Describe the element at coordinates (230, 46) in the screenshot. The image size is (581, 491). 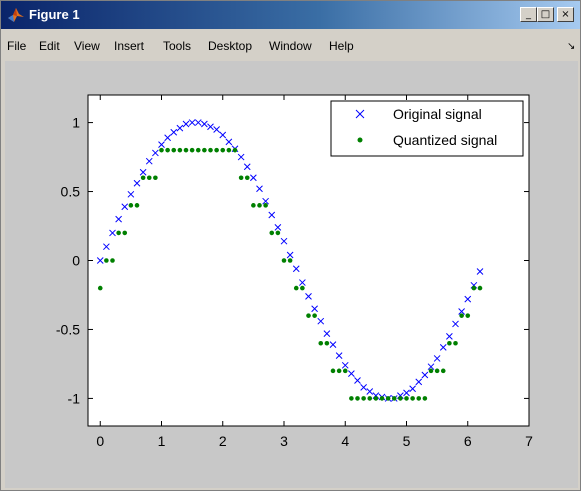
I see `menu-desktop: Desktop` at that location.